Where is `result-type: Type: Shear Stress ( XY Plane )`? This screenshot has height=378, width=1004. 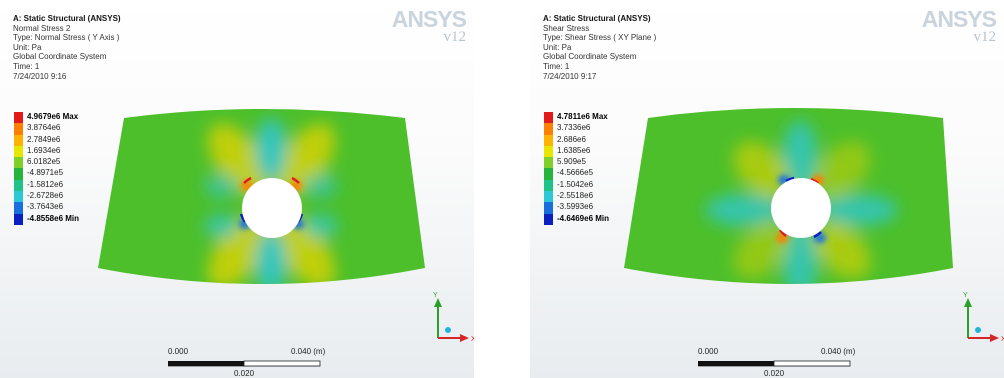 result-type: Type: Shear Stress ( XY Plane ) is located at coordinates (600, 38).